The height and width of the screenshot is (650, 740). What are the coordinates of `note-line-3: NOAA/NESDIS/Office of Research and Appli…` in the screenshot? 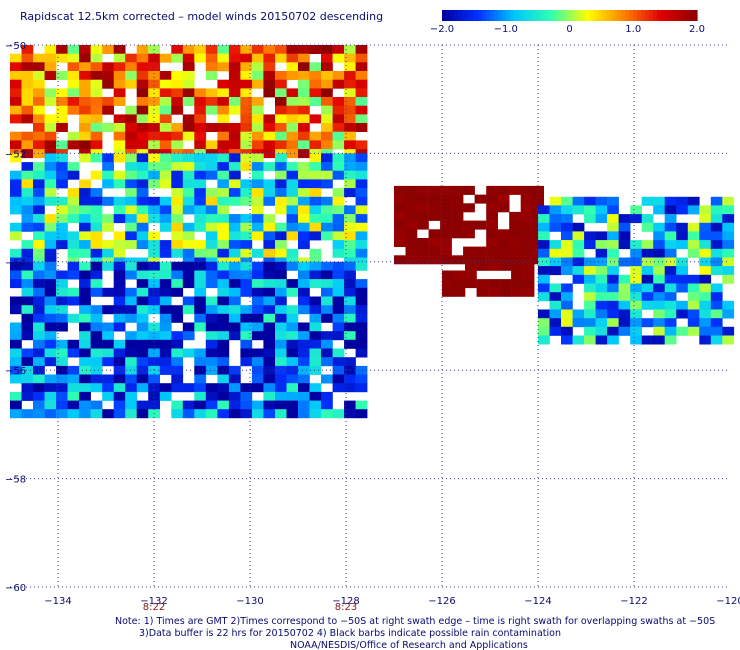 It's located at (409, 645).